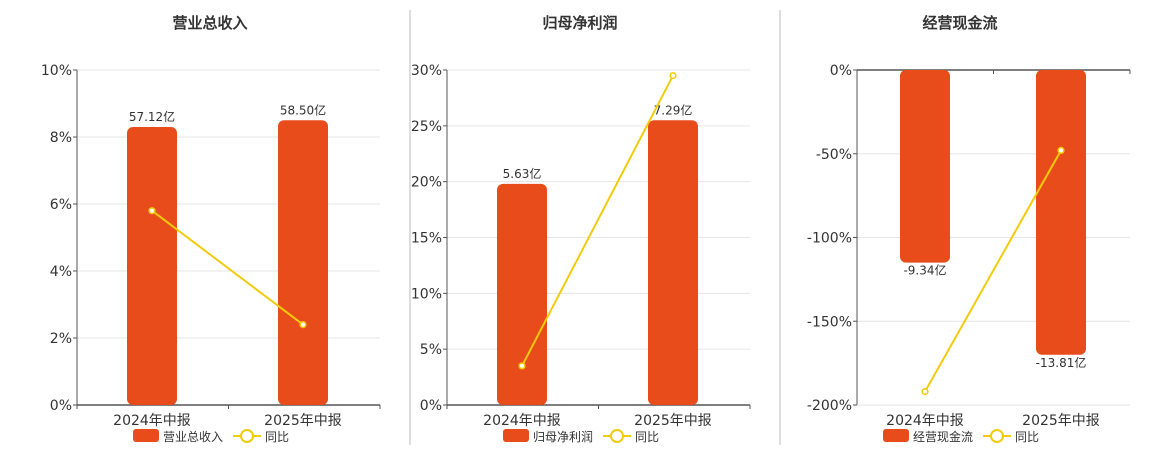 The width and height of the screenshot is (1160, 454). Describe the element at coordinates (152, 116) in the screenshot. I see `bar-data-label: 57.12亿` at that location.